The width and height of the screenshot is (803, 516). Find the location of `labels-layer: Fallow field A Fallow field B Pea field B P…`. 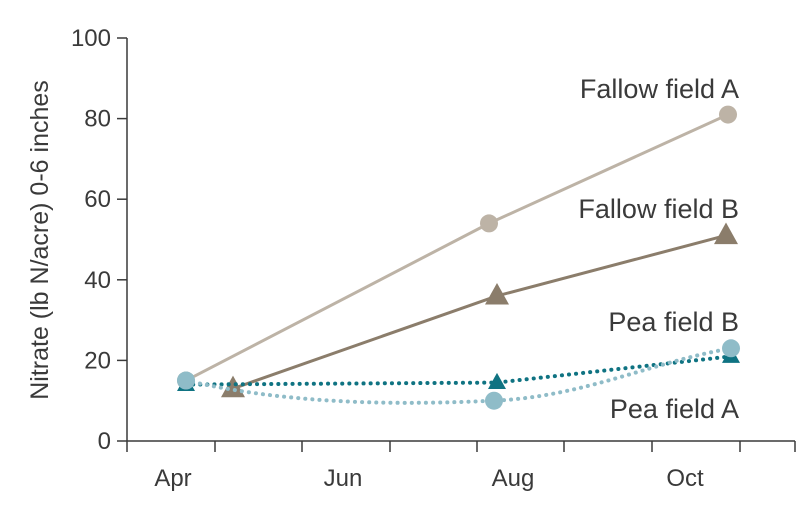

labels-layer: Fallow field A Fallow field B Pea field B P… is located at coordinates (658, 249).